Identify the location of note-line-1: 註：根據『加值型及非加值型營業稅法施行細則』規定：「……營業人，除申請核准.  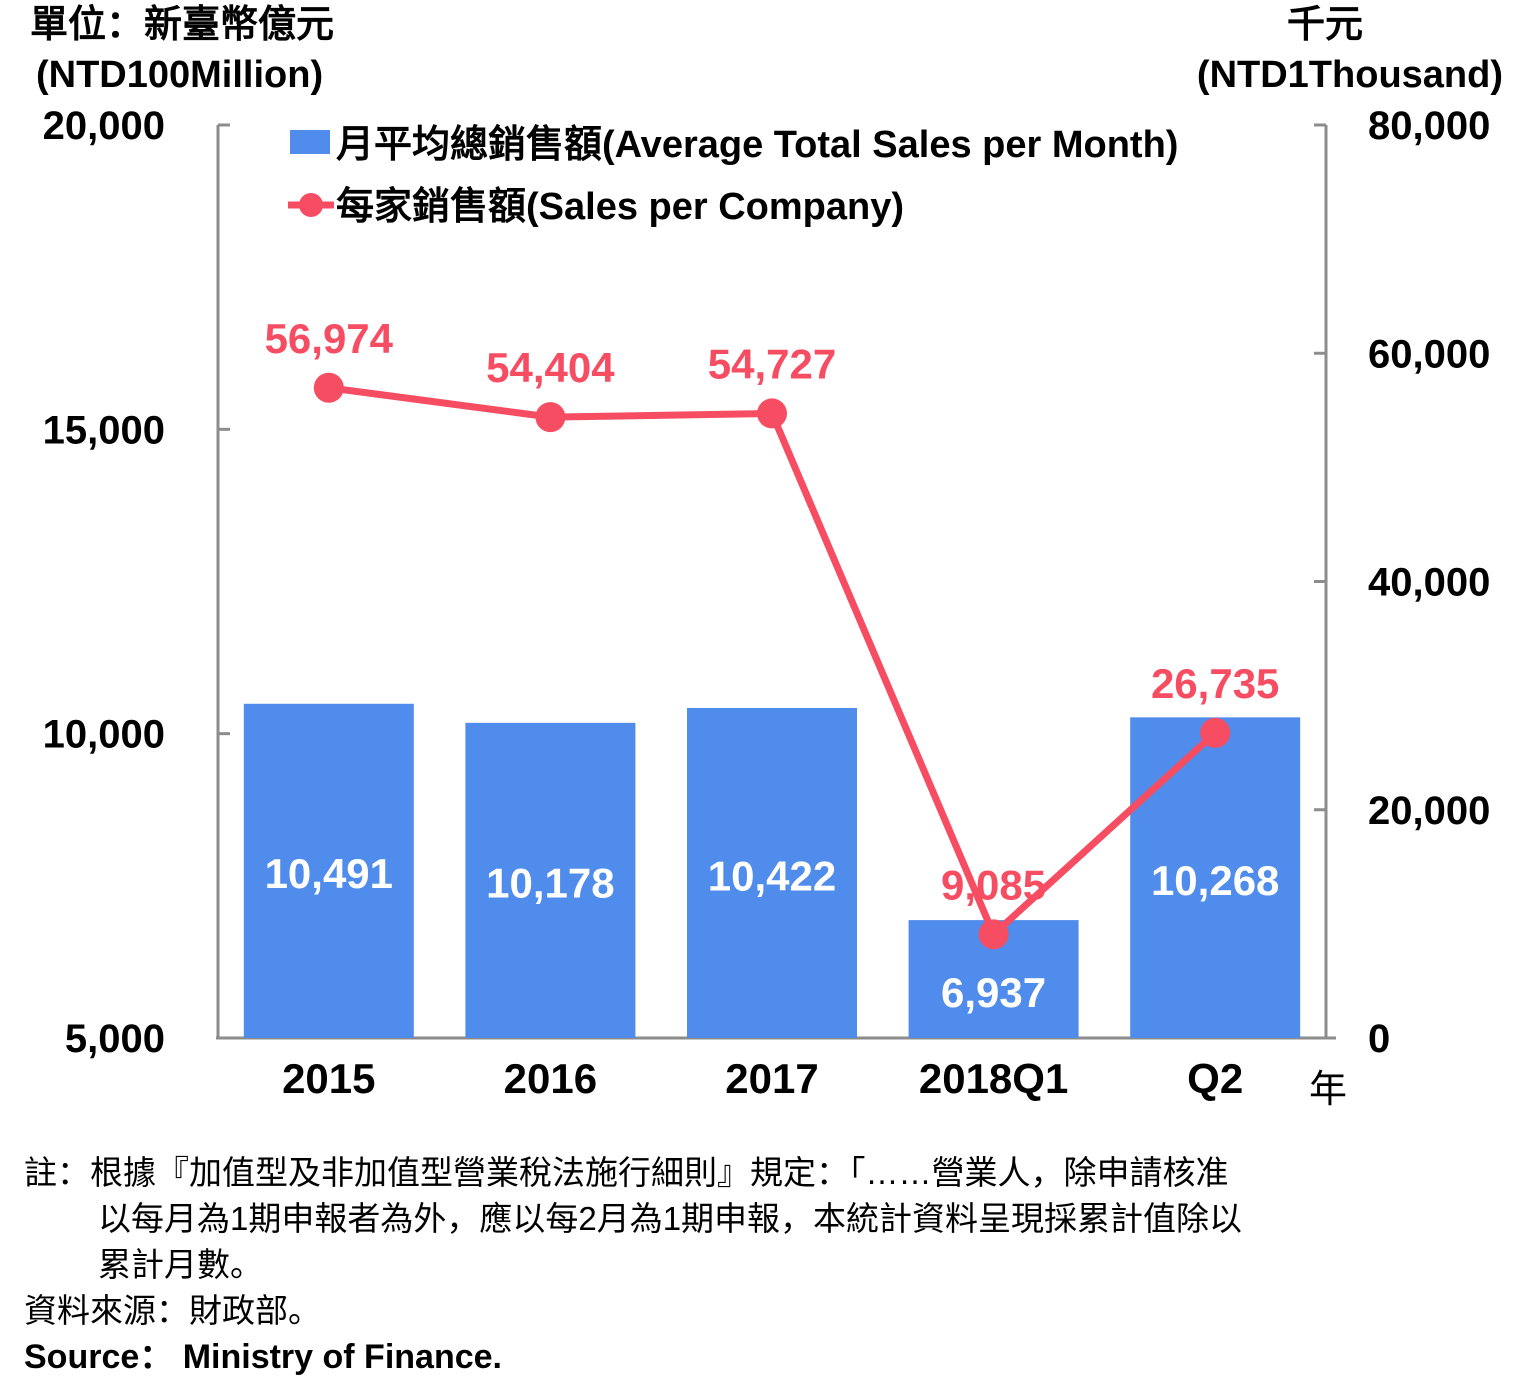
(626, 1172).